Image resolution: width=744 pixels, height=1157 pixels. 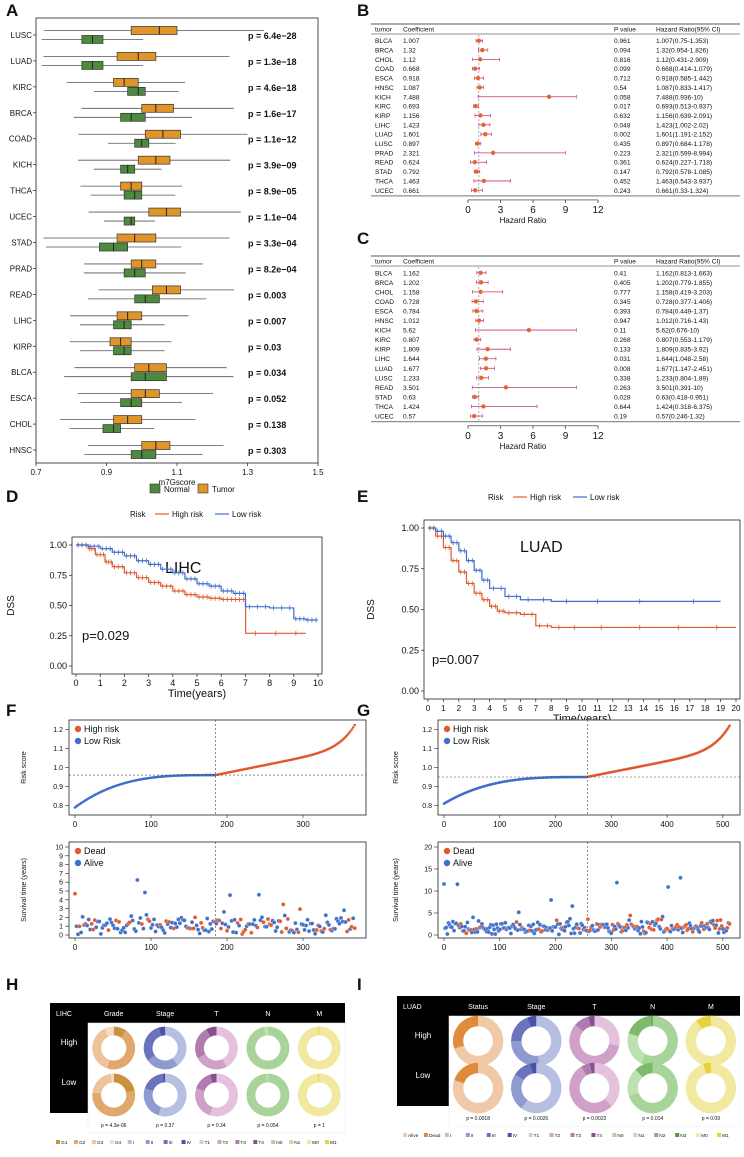 I want to click on forest-header: Hazard Ratio(95% CI), so click(x=688, y=30).